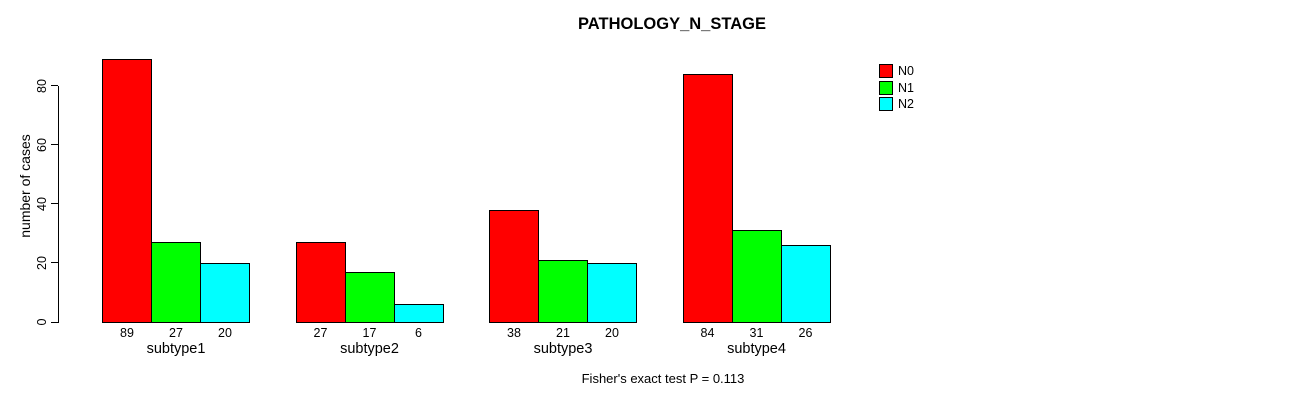 The height and width of the screenshot is (400, 1290). Describe the element at coordinates (42, 203) in the screenshot. I see `y-tick-label: 40` at that location.